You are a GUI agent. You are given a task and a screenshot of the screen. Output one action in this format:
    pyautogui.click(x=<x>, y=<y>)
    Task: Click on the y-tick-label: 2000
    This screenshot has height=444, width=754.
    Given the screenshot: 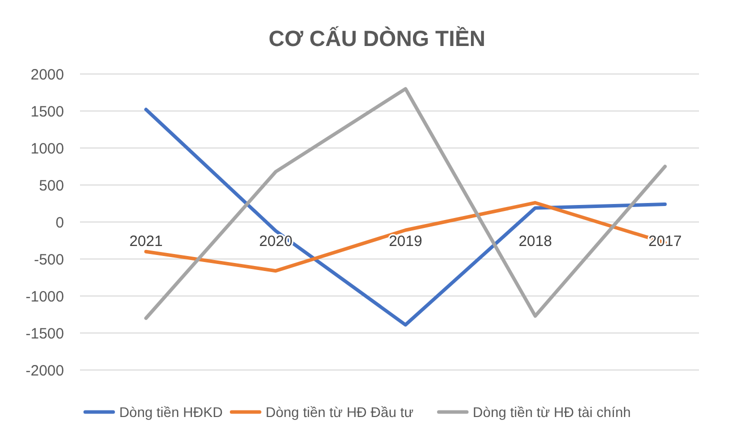 What is the action you would take?
    pyautogui.click(x=47, y=75)
    